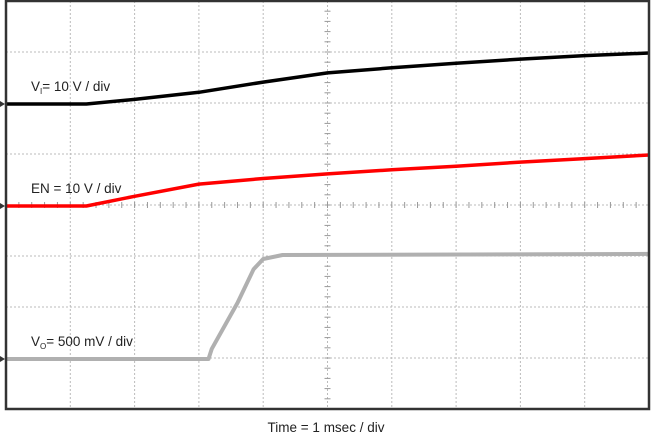 Image resolution: width=651 pixels, height=434 pixels. Describe the element at coordinates (76, 188) in the screenshot. I see `trace-label-2: EN = 10 V / div` at that location.